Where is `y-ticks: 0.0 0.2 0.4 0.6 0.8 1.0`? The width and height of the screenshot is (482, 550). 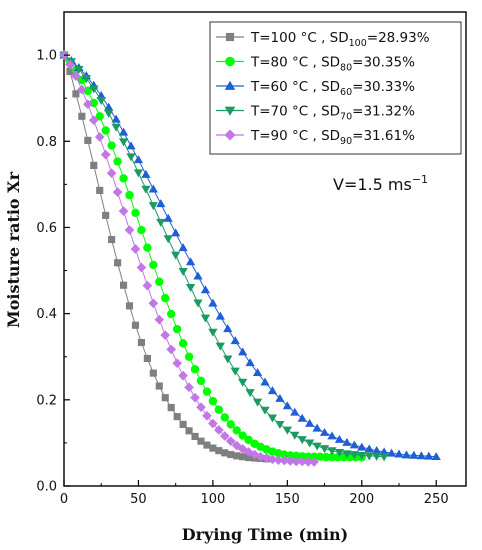 y-ticks: 0.0 0.2 0.4 0.6 0.8 1.0 is located at coordinates (53, 253).